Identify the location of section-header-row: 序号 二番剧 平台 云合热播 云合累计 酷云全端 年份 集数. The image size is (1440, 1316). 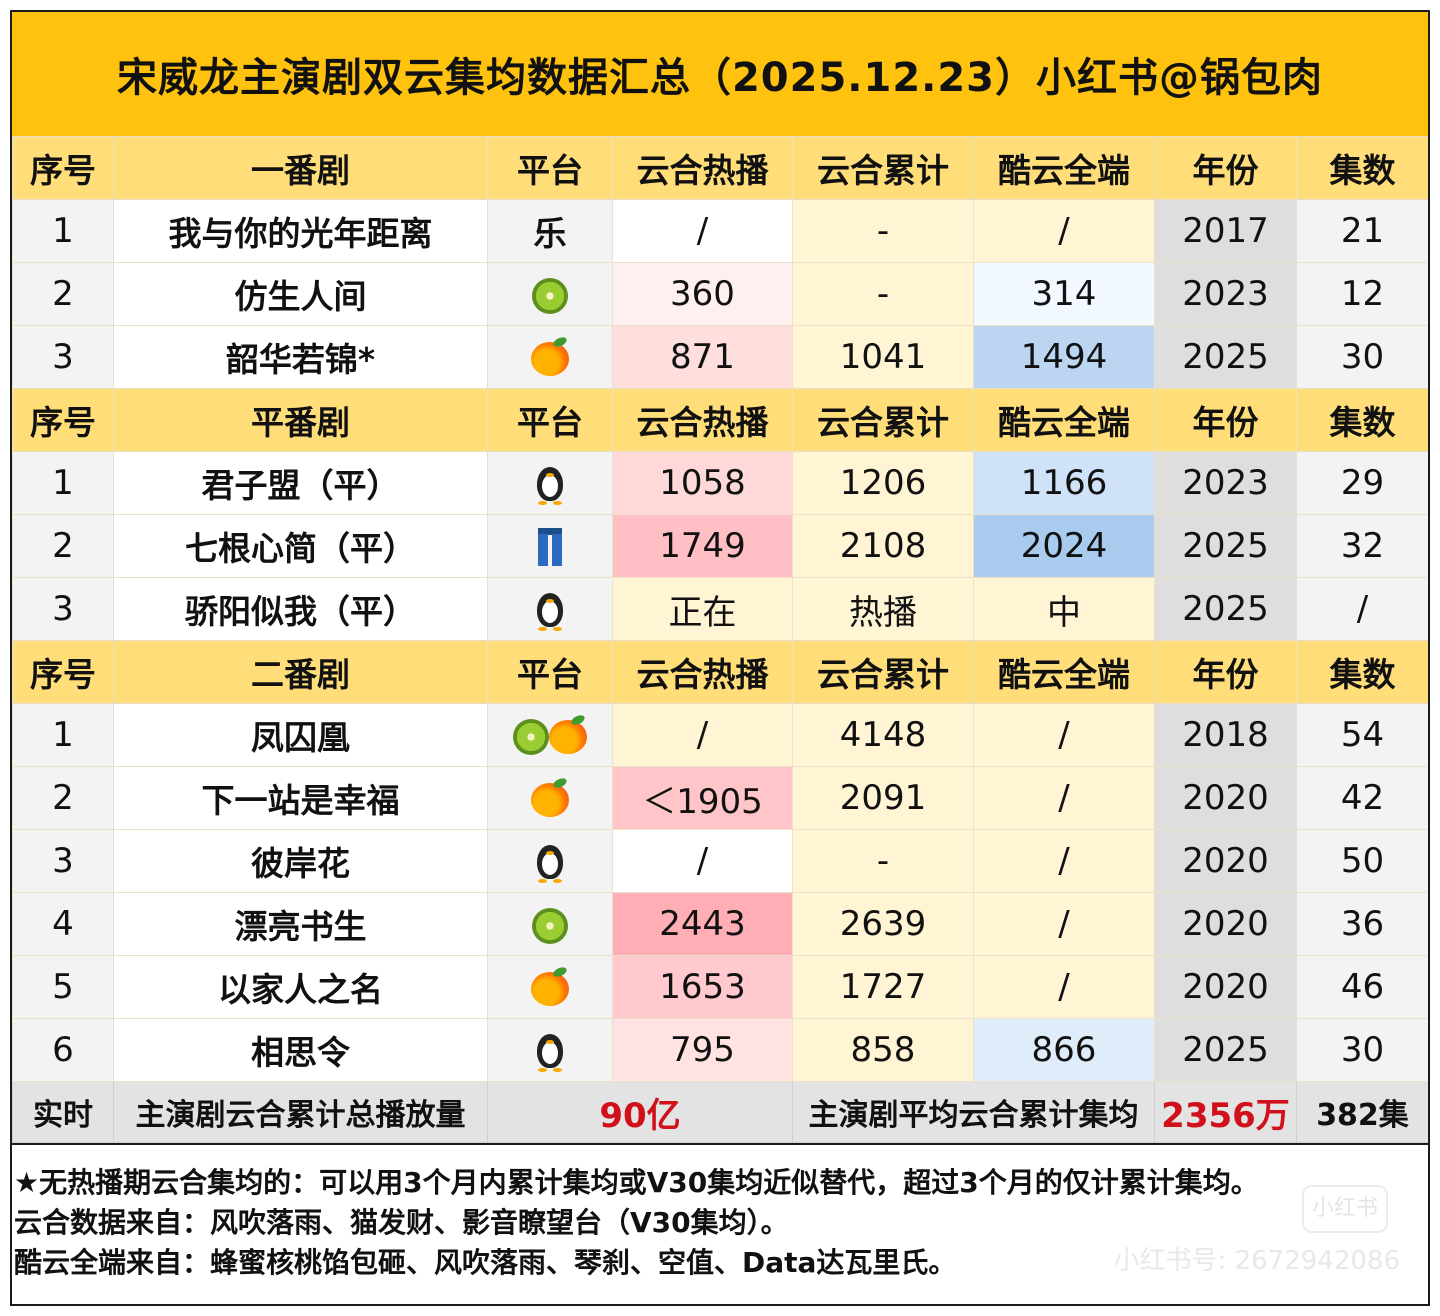
(720, 672).